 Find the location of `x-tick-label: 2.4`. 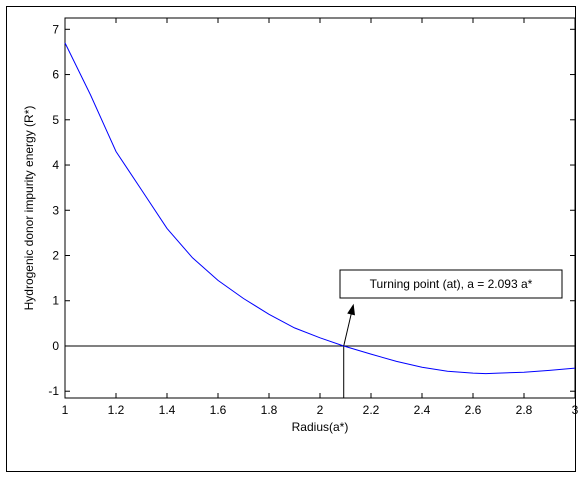

x-tick-label: 2.4 is located at coordinates (422, 410).